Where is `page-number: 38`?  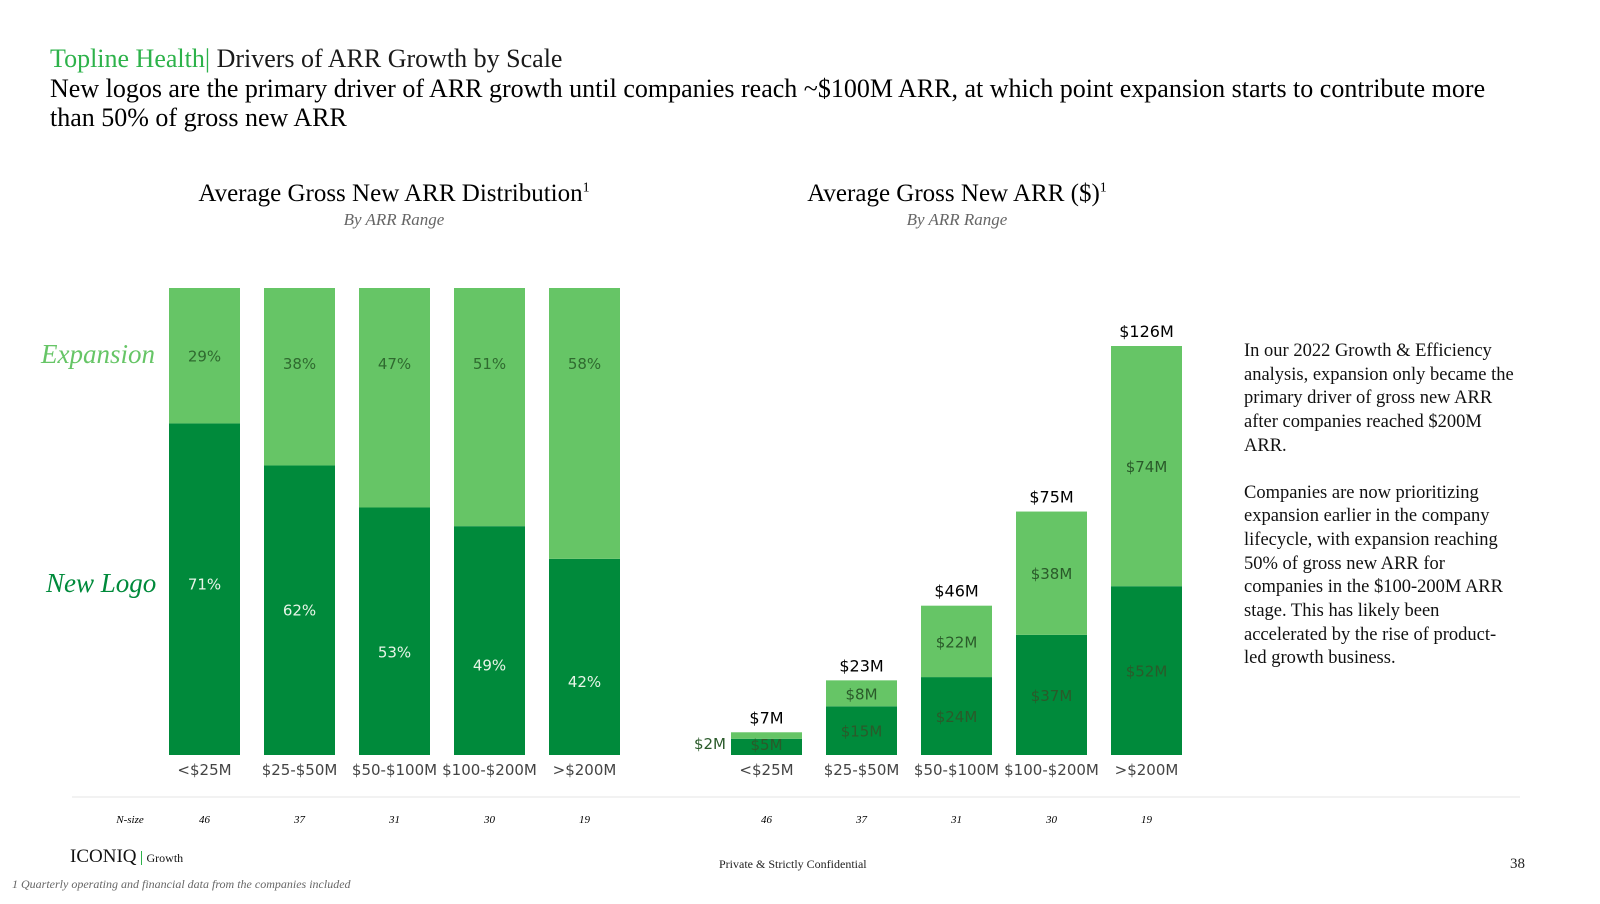 page-number: 38 is located at coordinates (1517, 864).